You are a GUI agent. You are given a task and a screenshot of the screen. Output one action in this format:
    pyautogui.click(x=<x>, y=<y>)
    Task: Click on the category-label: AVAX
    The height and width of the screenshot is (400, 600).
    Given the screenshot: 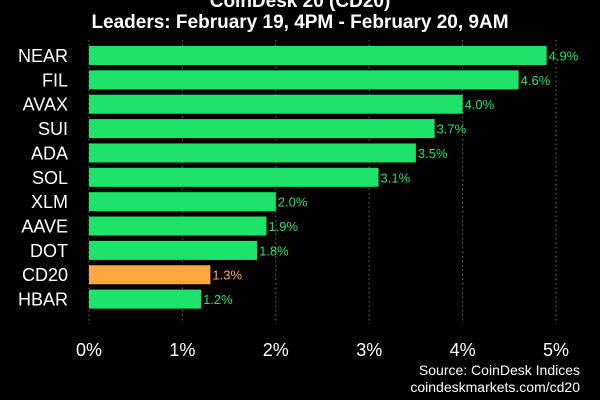 What is the action you would take?
    pyautogui.click(x=45, y=105)
    